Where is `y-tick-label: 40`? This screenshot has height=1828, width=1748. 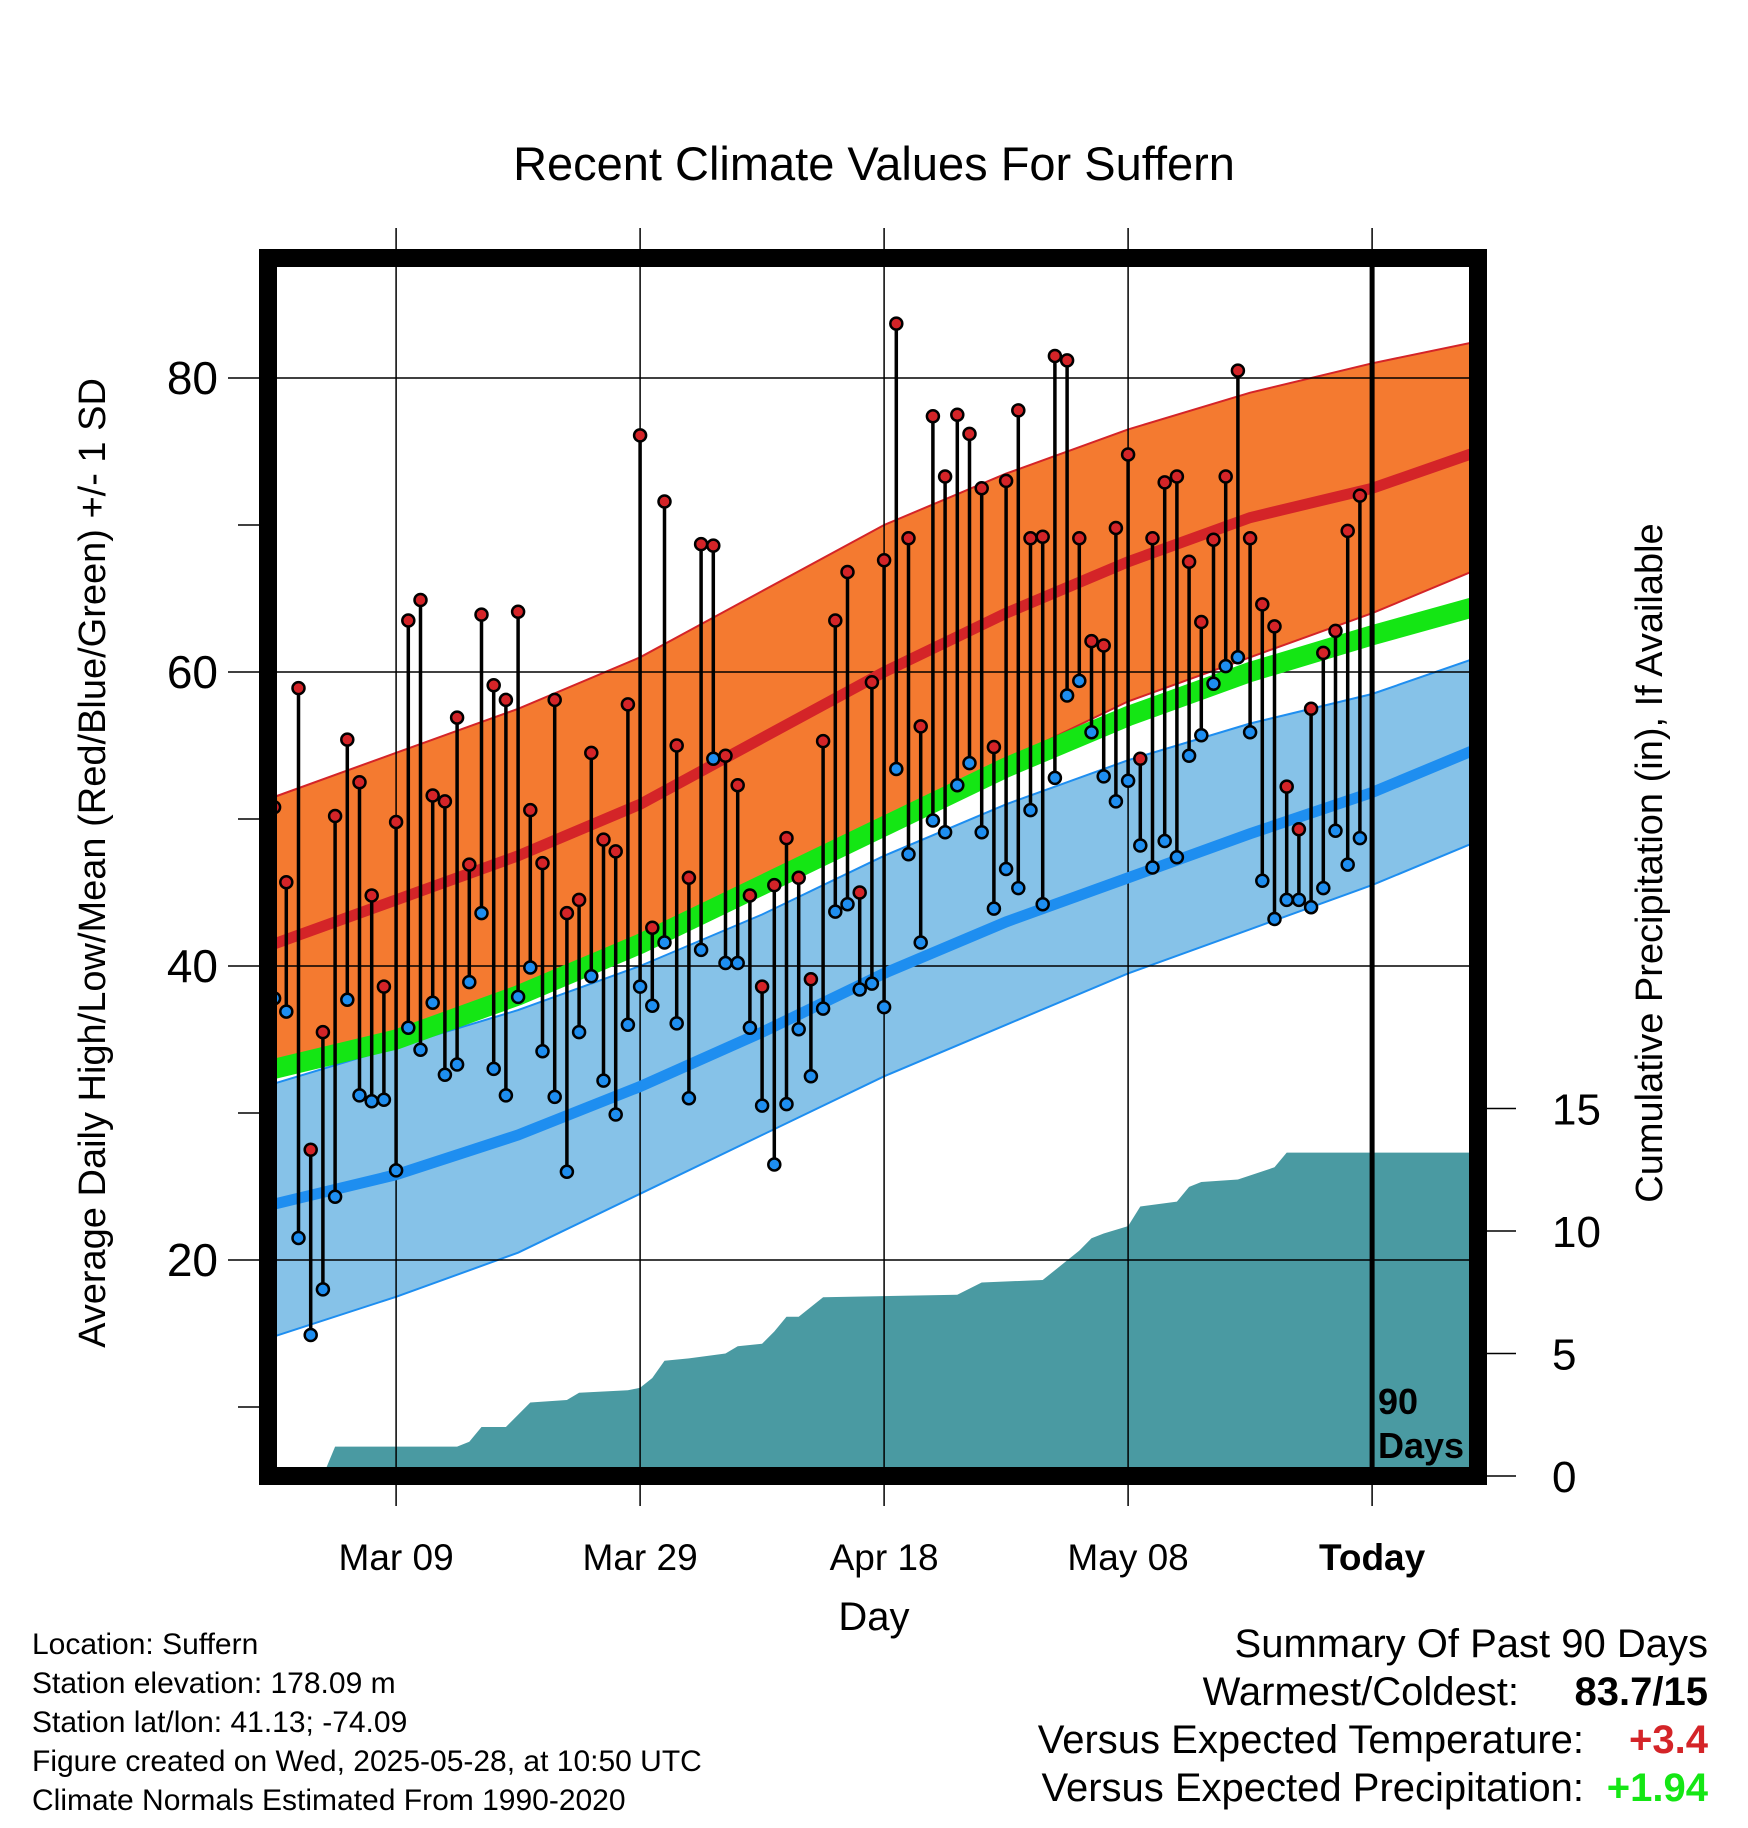 y-tick-label: 40 is located at coordinates (192, 966).